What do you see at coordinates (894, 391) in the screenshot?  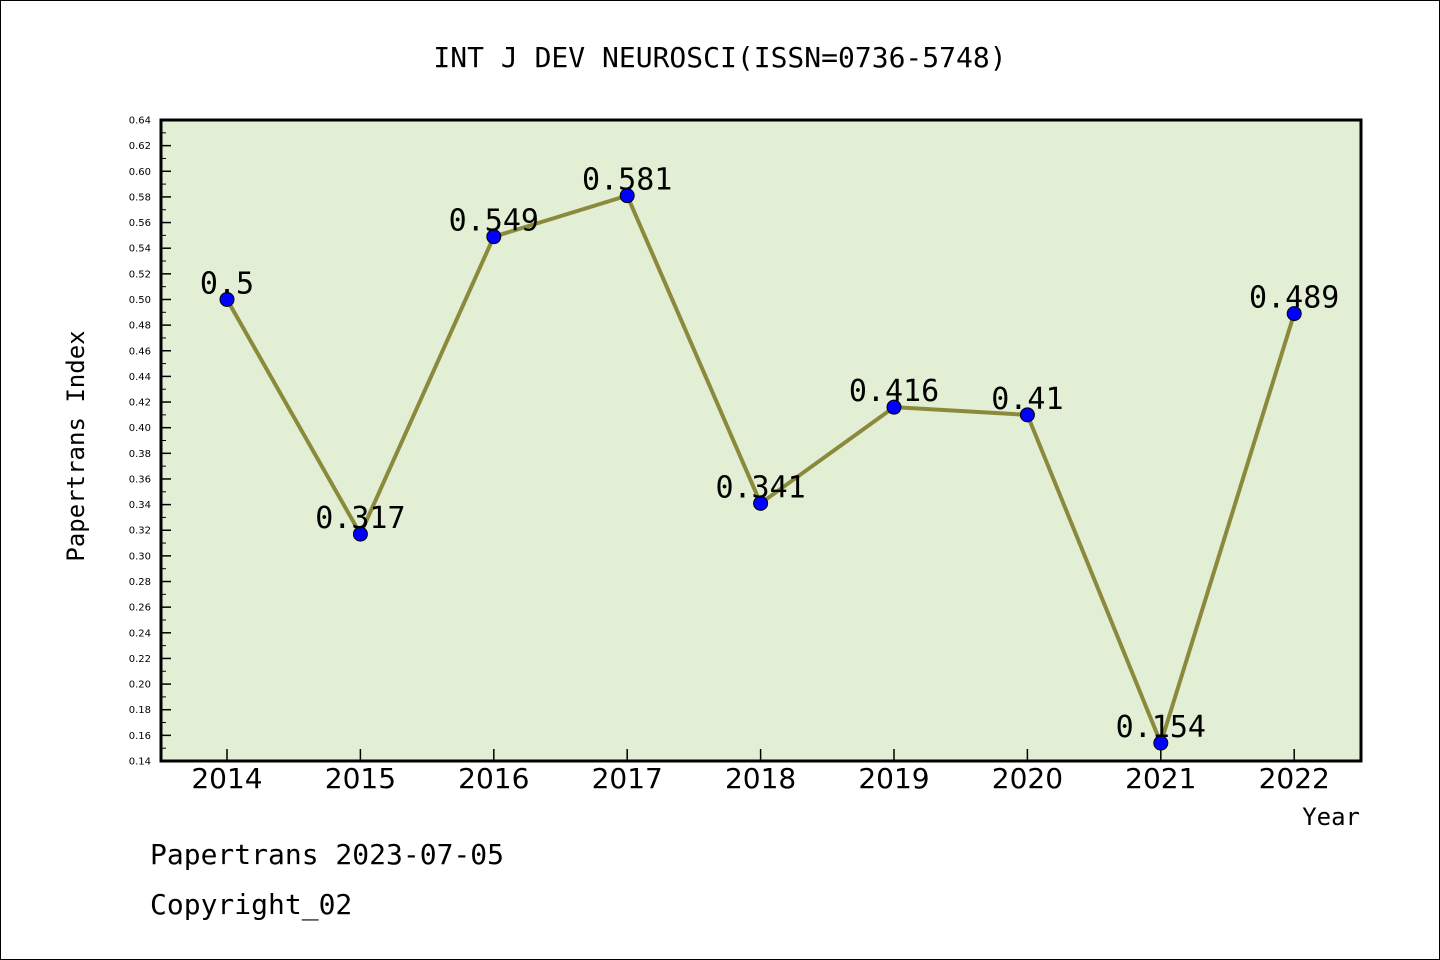 I see `data-point-label: 0.416` at bounding box center [894, 391].